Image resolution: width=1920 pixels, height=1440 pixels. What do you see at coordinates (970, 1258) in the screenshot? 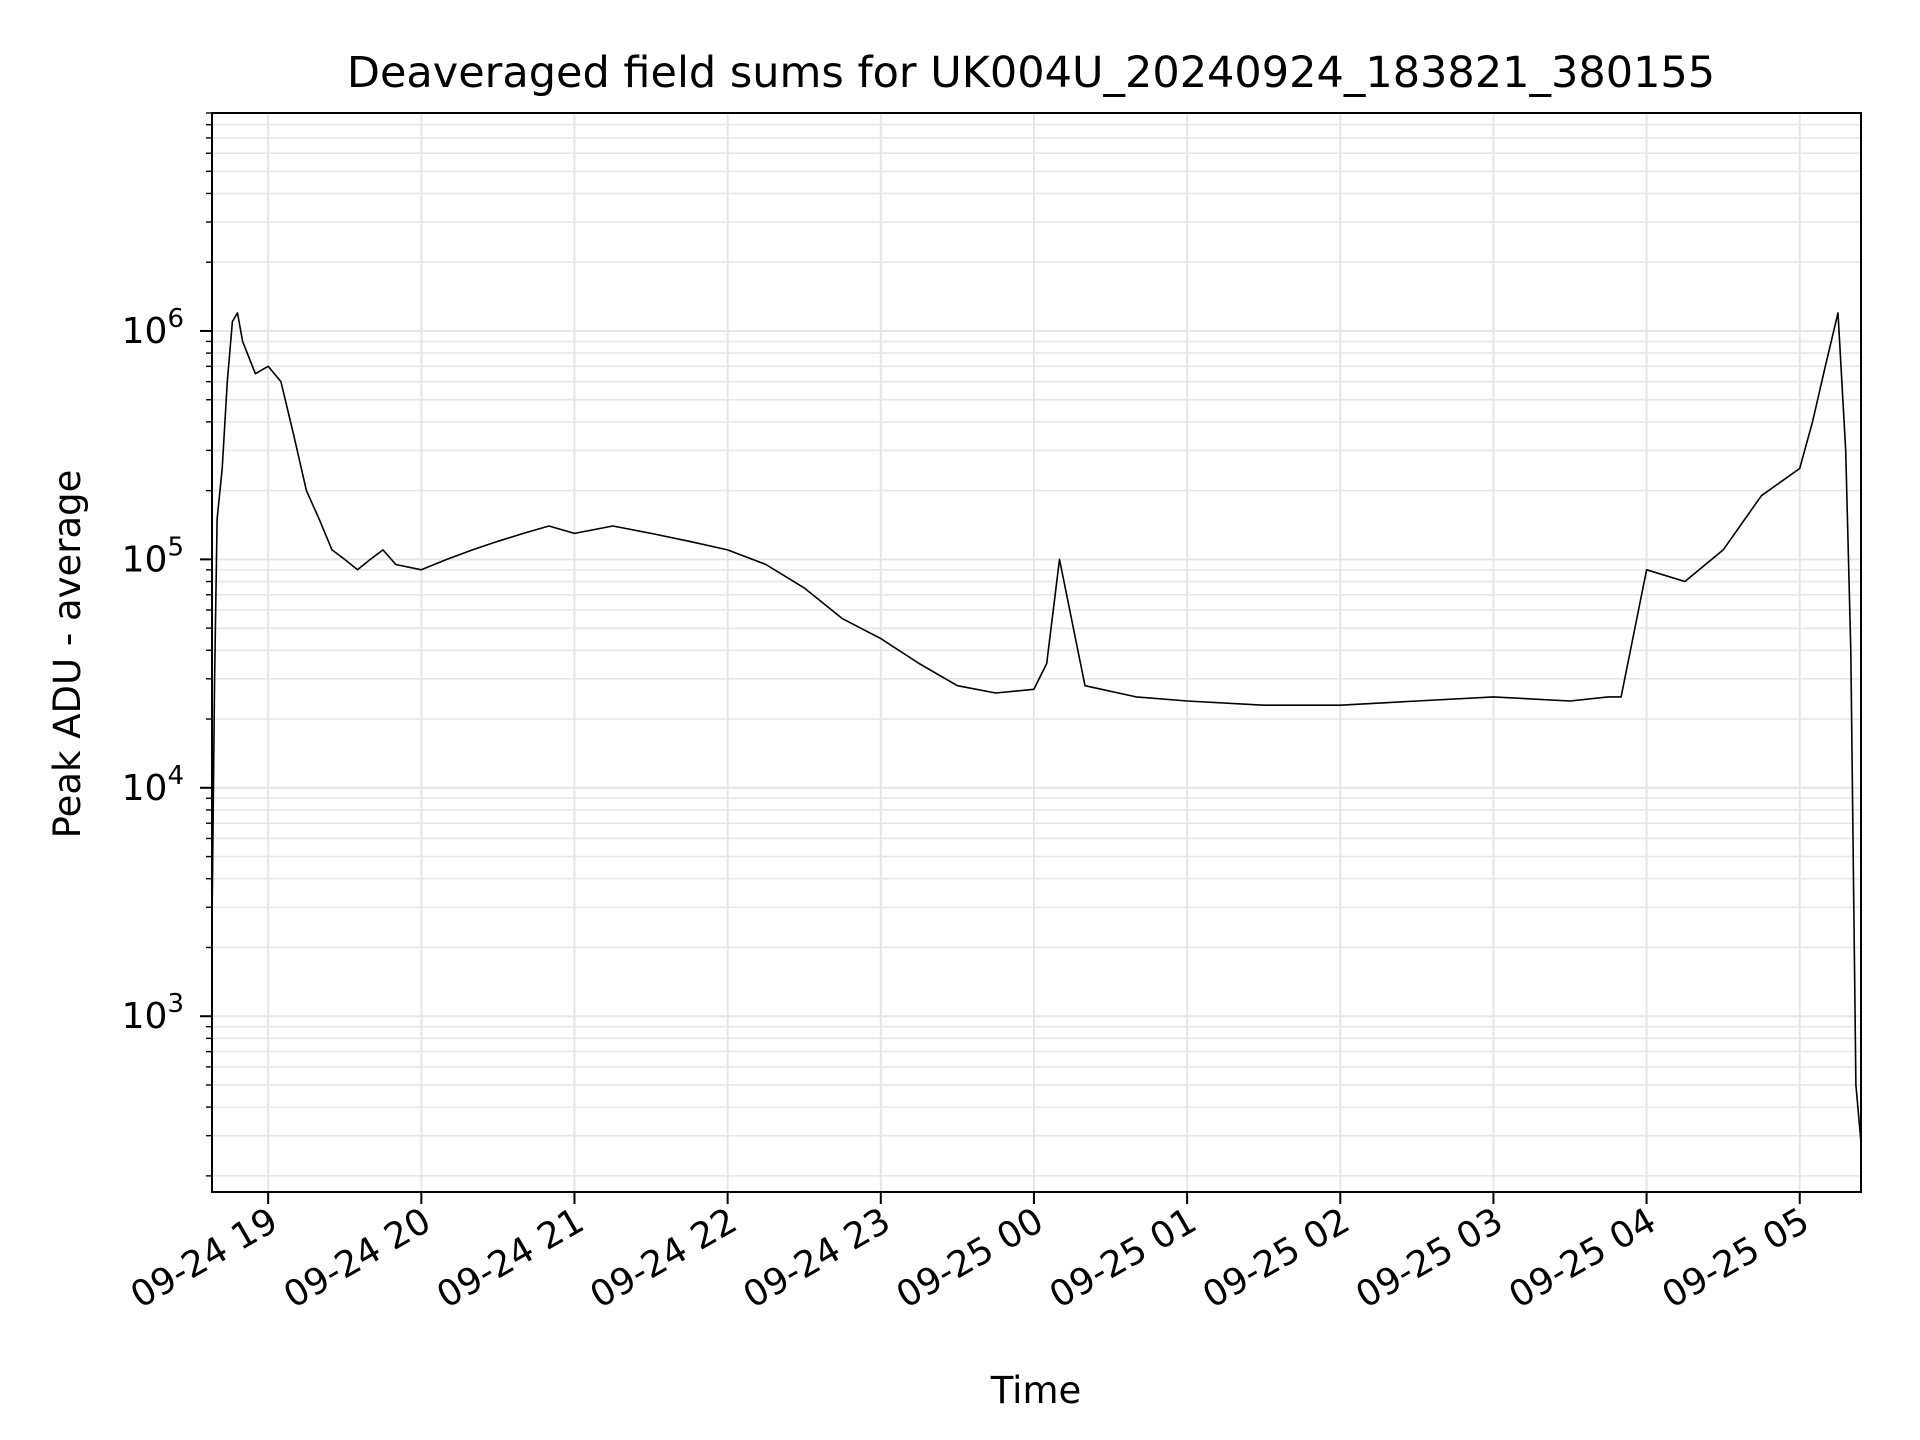
I see `x-tick-label: 09-25 00` at bounding box center [970, 1258].